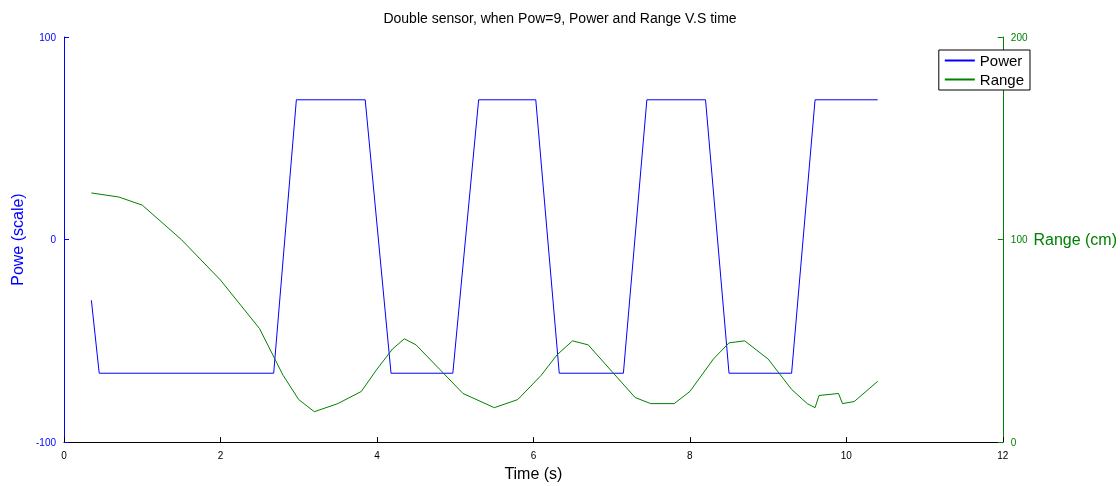 Image resolution: width=1120 pixels, height=486 pixels. Describe the element at coordinates (1019, 37) in the screenshot. I see `y2-tick-label: 200` at that location.